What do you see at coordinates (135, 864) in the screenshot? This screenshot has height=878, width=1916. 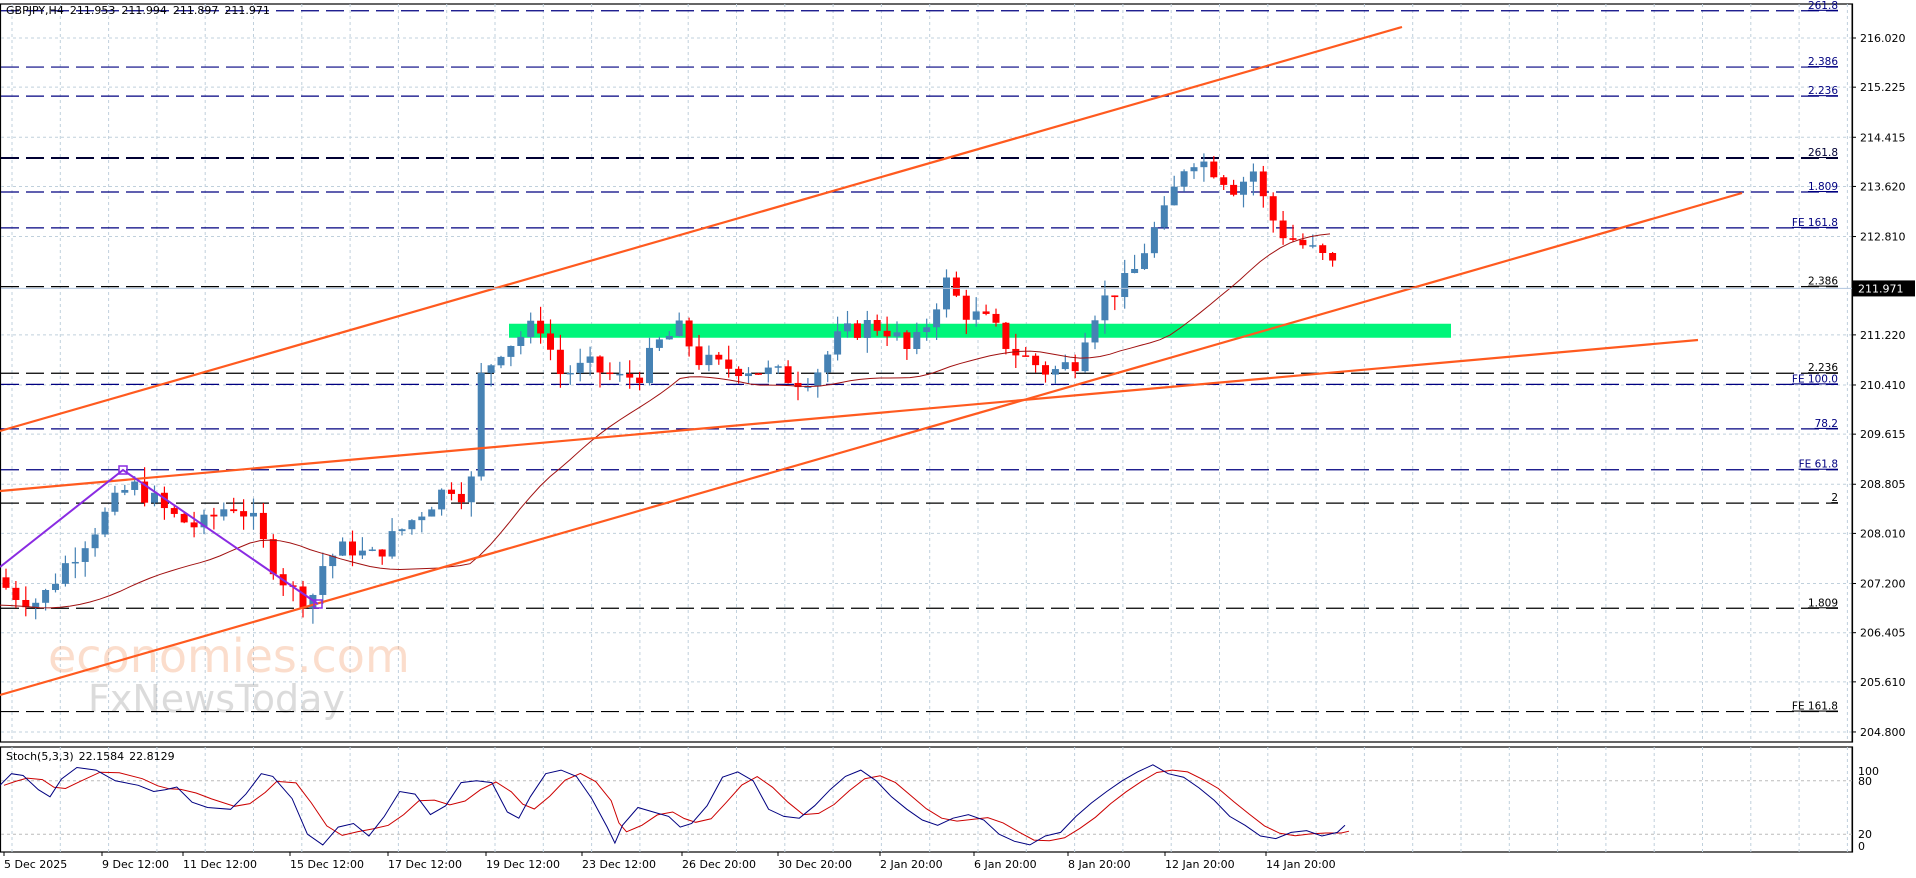 I see `time-tick-label: 9 Dec 12:00` at bounding box center [135, 864].